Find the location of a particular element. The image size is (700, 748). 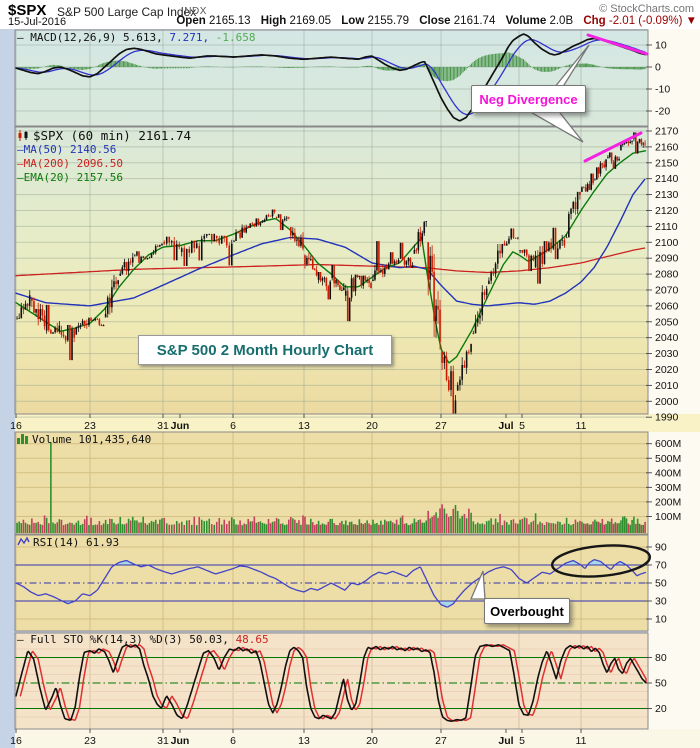

macd-divergence-line is located at coordinates (617, 44).